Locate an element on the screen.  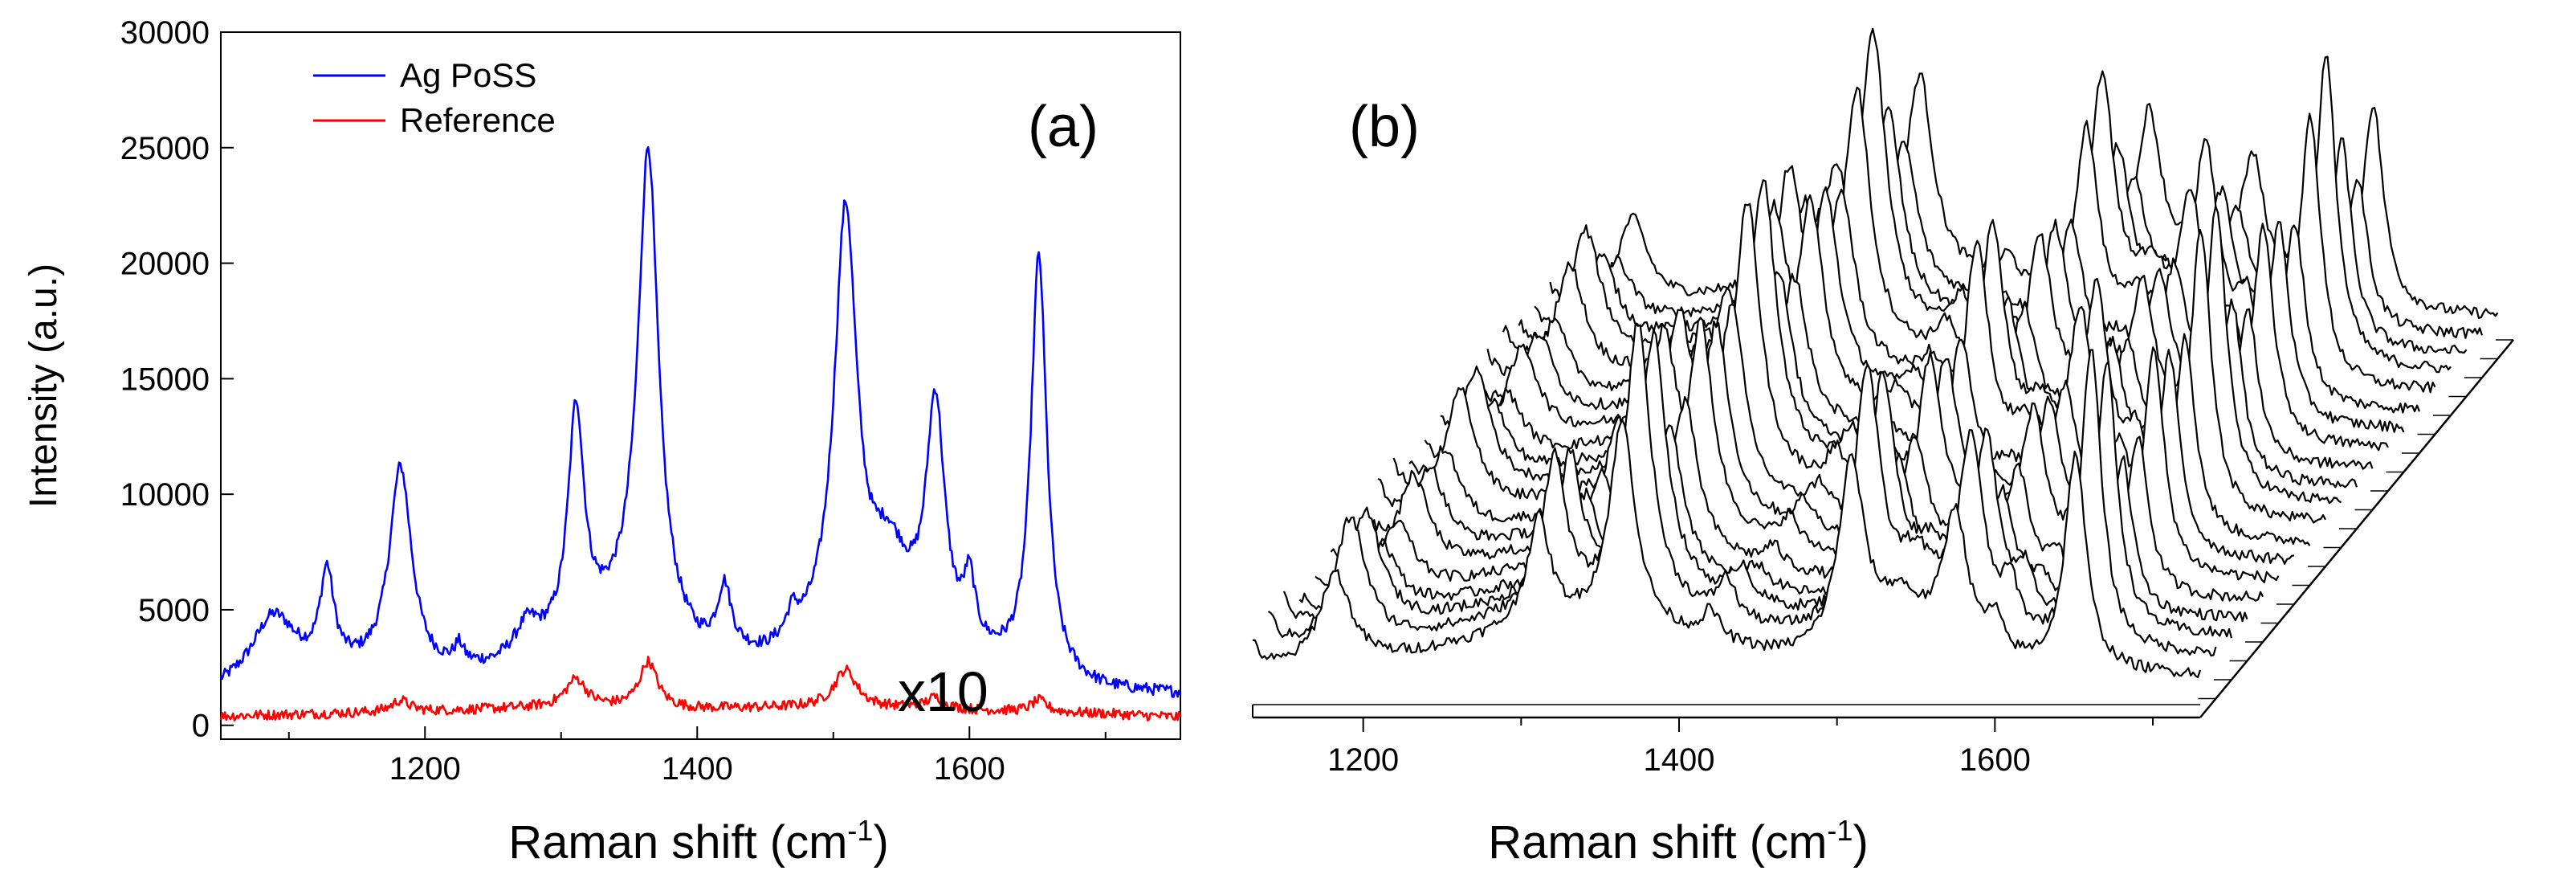
y-tick-label: 25000 is located at coordinates (165, 148).